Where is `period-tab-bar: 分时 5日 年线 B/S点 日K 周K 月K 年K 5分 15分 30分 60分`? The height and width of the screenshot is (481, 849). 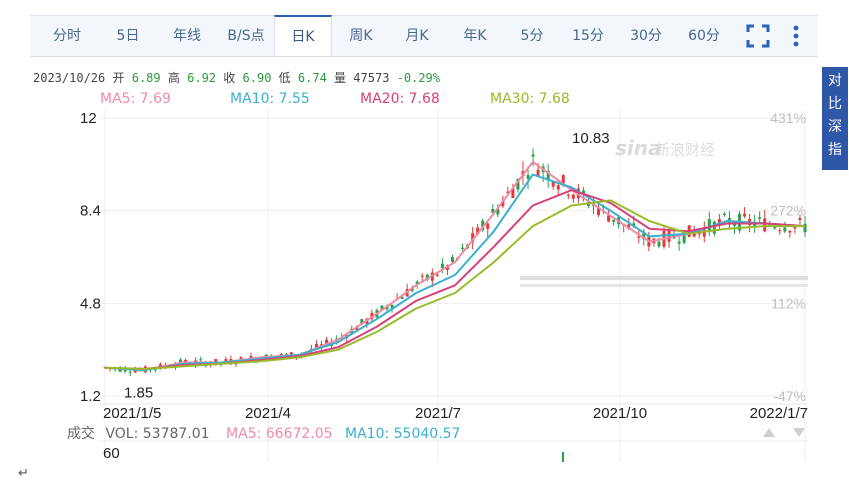 period-tab-bar: 分时 5日 年线 B/S点 日K 周K 月K 年K 5分 15分 30分 60分 is located at coordinates (424, 36).